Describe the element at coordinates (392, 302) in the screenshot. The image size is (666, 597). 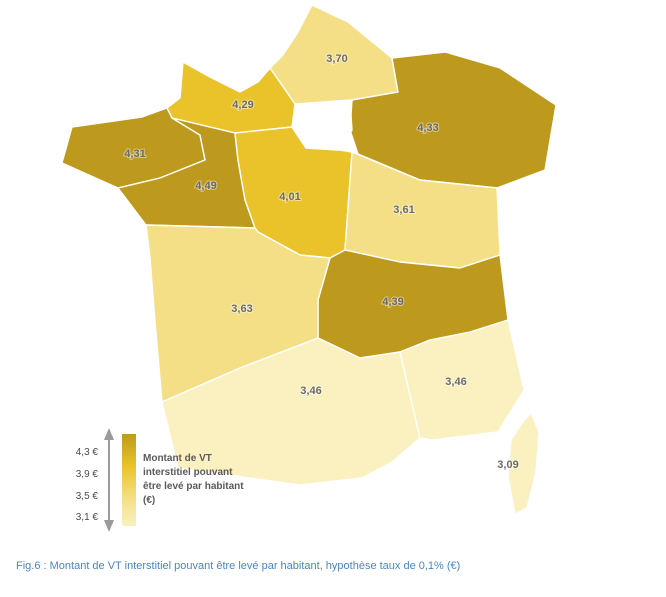
I see `value-label-auvergne-rhone-alpes: 4,39` at that location.